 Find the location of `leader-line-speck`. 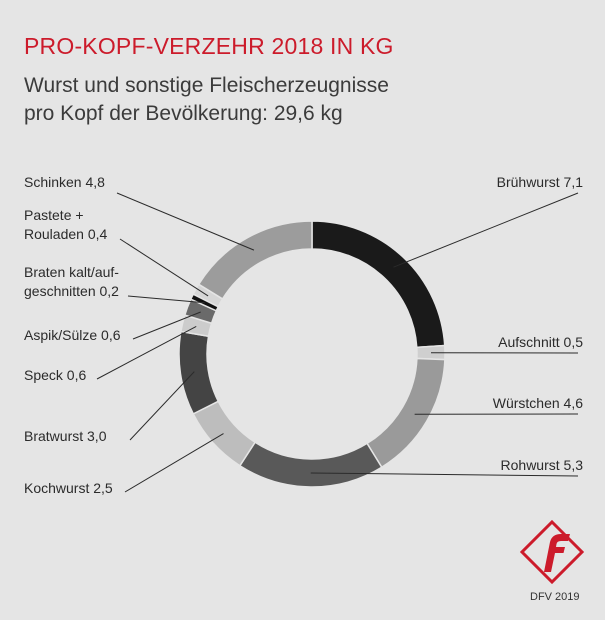

leader-line-speck is located at coordinates (146, 353).